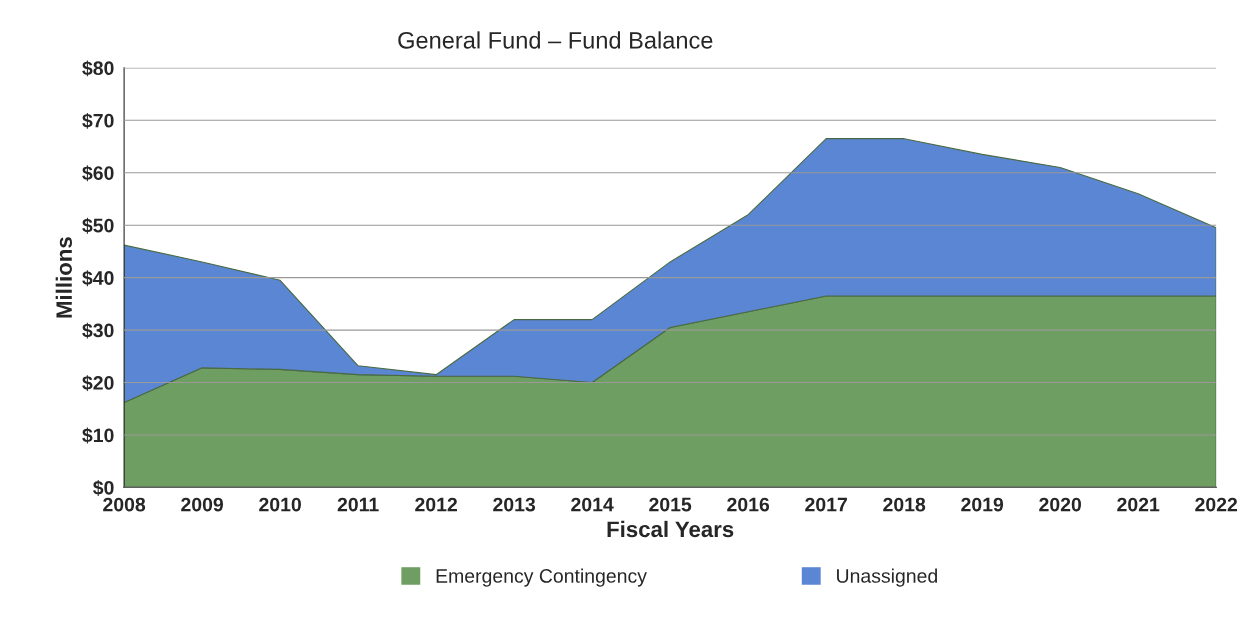 The width and height of the screenshot is (1241, 617). What do you see at coordinates (541, 577) in the screenshot?
I see `legend-label: Emergency Contingency` at bounding box center [541, 577].